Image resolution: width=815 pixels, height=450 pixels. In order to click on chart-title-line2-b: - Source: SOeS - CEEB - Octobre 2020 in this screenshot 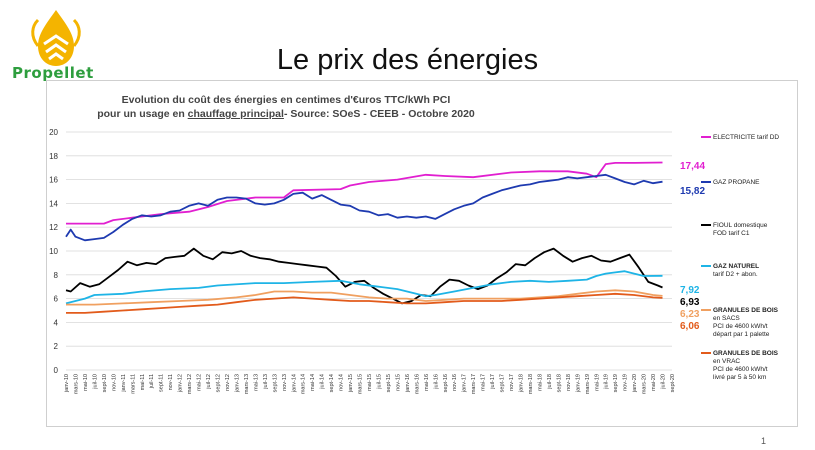, I will do `click(379, 114)`.